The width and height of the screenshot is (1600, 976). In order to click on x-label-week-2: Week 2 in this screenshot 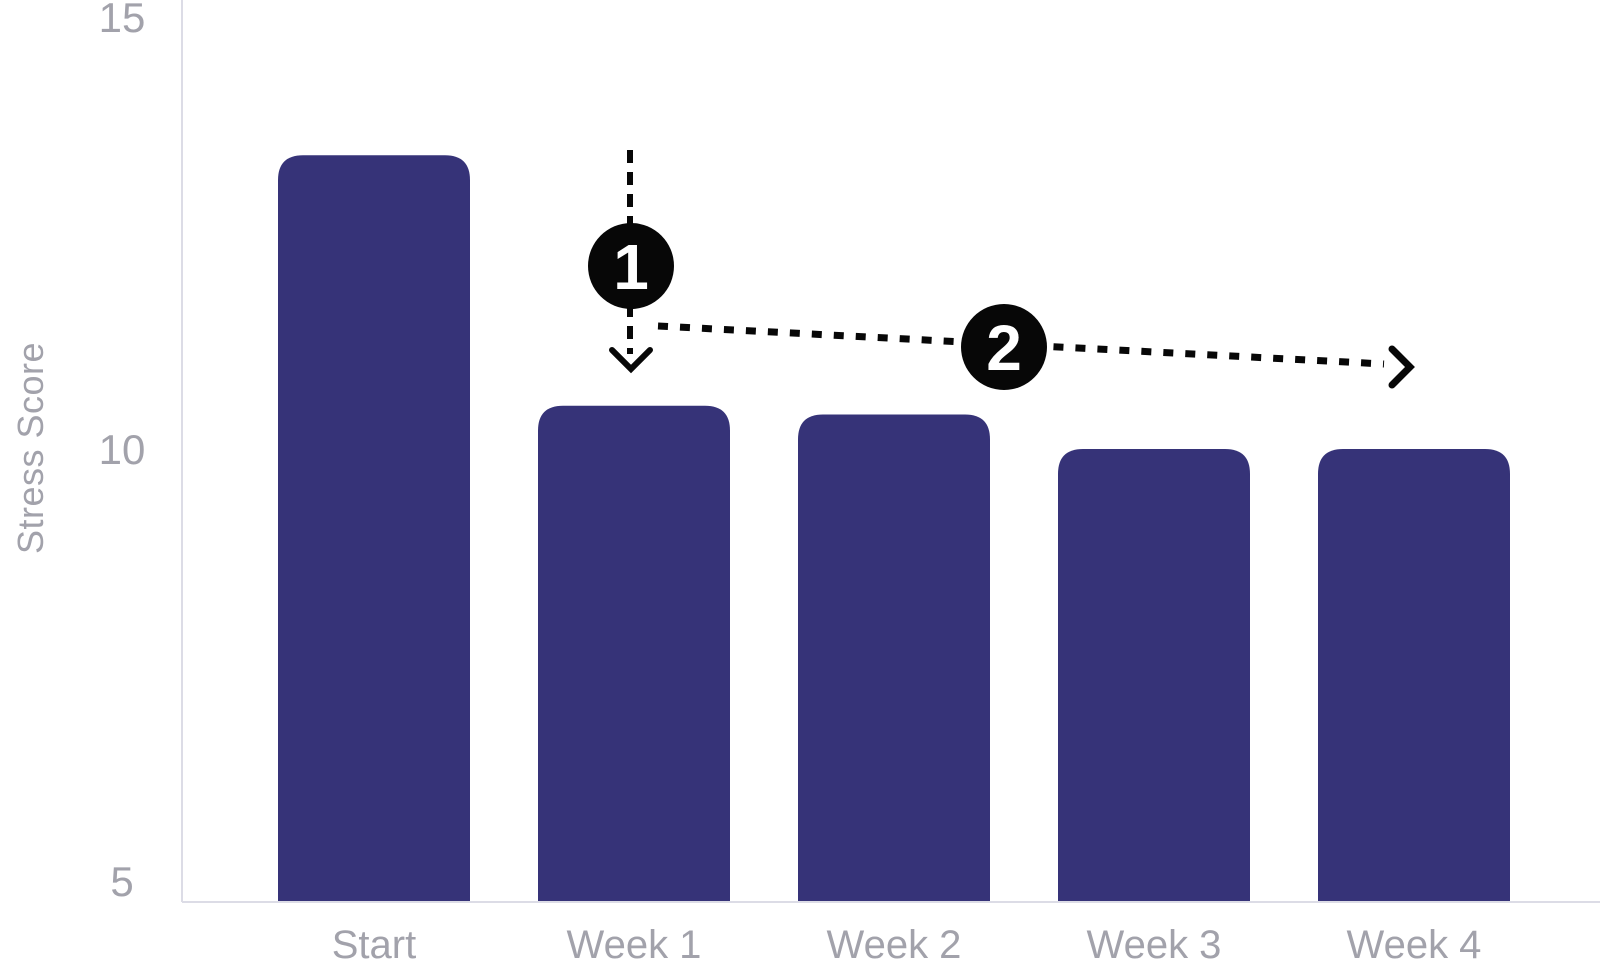, I will do `click(894, 945)`.